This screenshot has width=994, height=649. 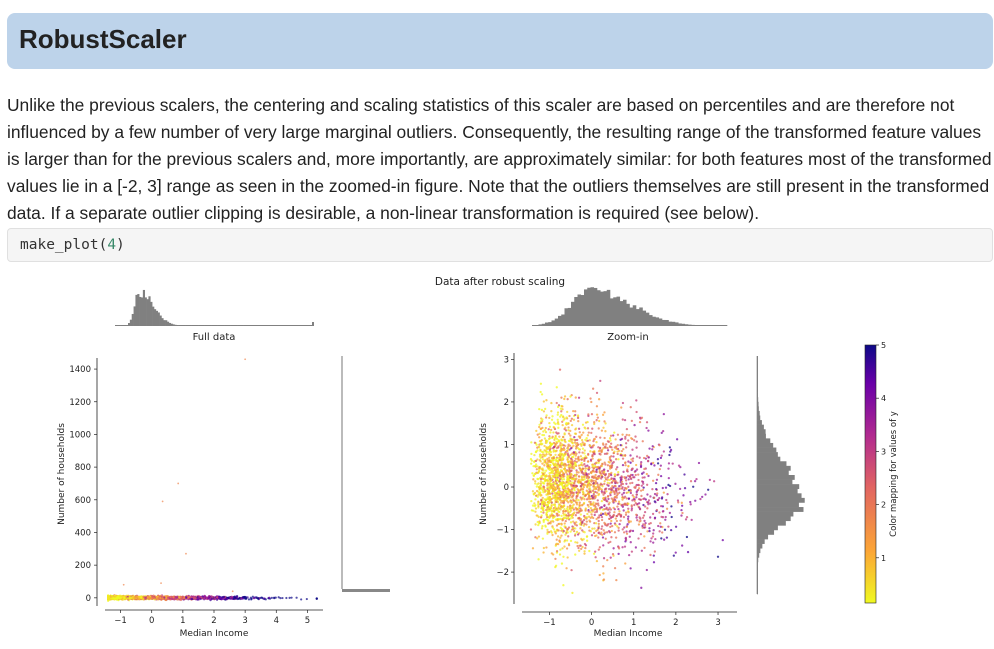 What do you see at coordinates (214, 337) in the screenshot?
I see `full-data-title: Full data` at bounding box center [214, 337].